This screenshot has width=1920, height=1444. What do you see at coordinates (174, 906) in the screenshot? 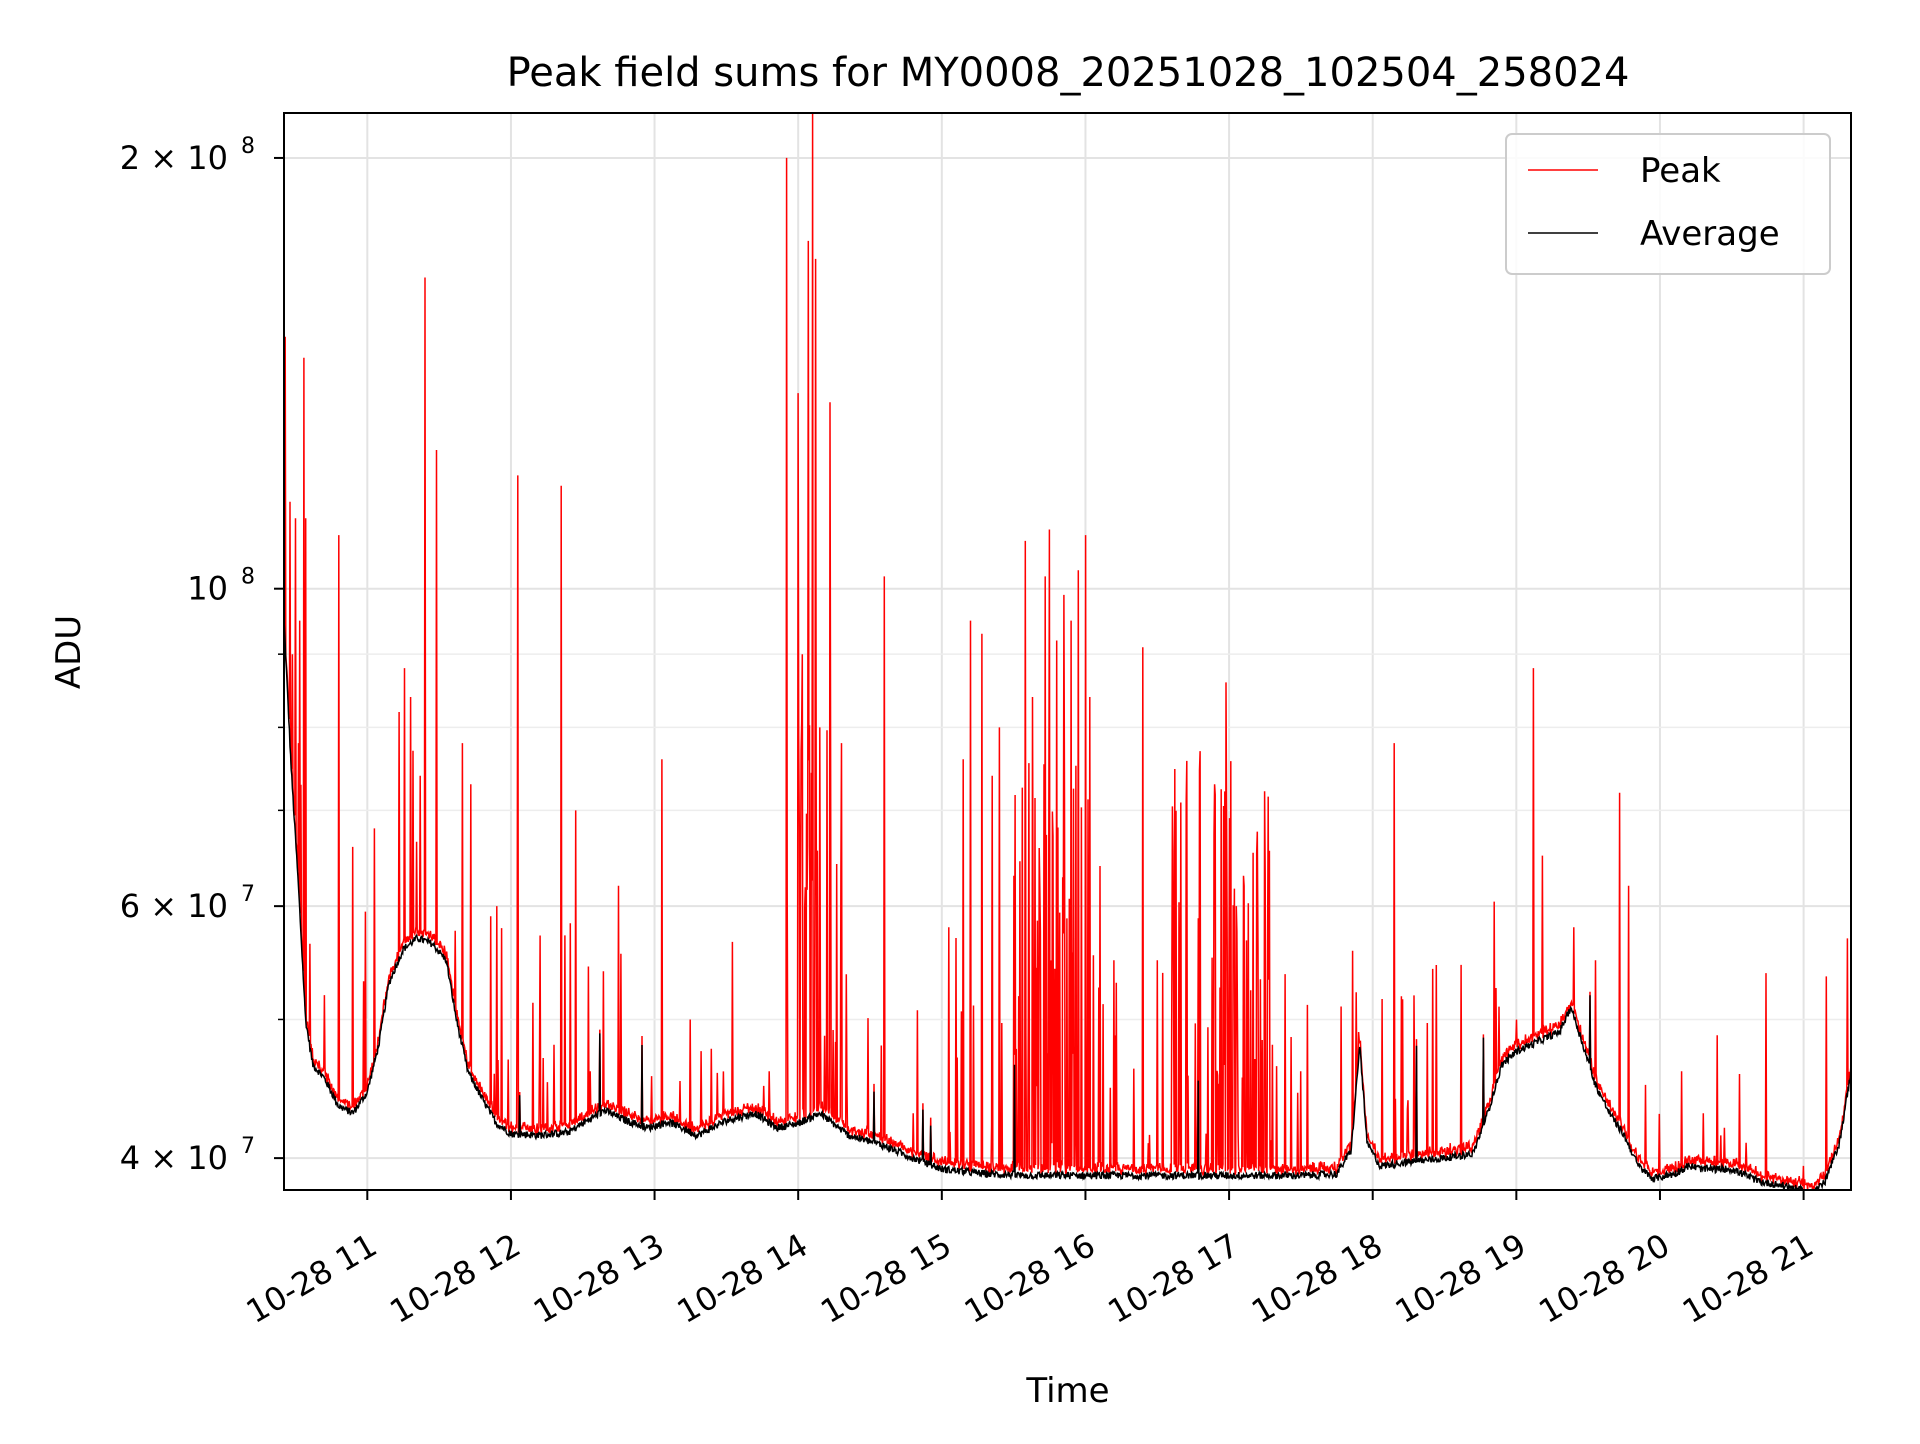
I see `y-tick-label: 6 × 10` at bounding box center [174, 906].